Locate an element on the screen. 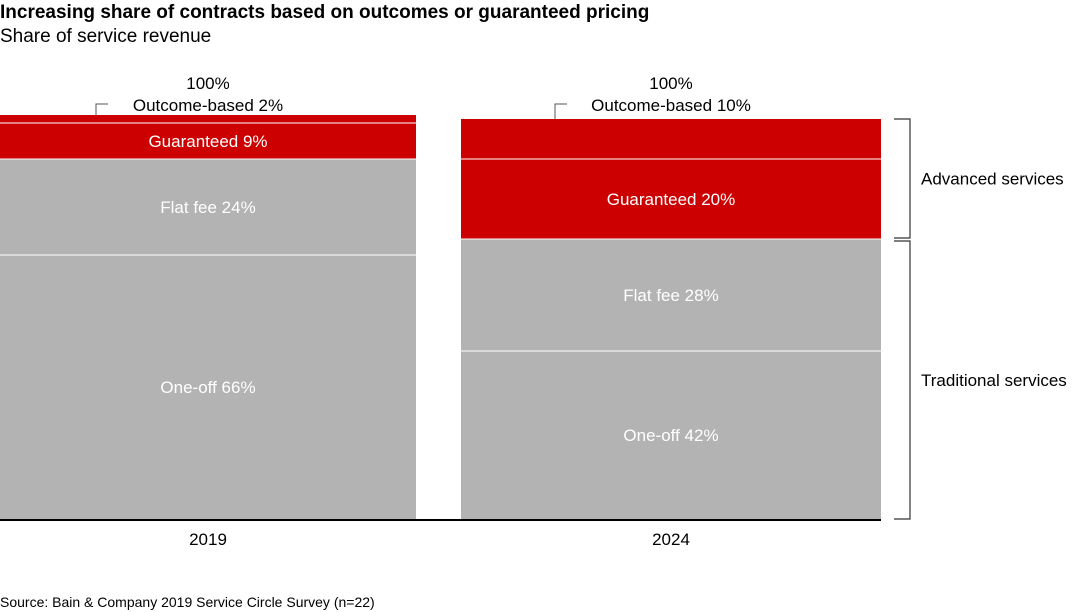 The image size is (1080, 612). segment-label: One-off 66% is located at coordinates (207, 387).